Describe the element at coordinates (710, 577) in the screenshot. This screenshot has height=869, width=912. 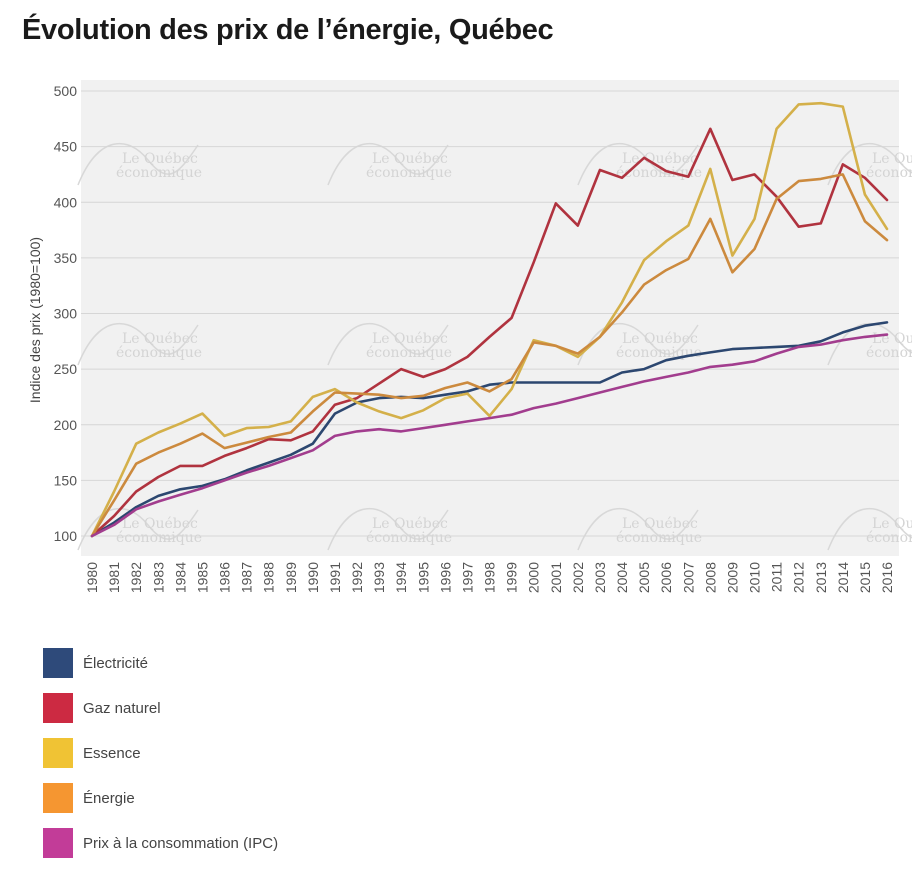
I see `x-tick-label: 2008` at that location.